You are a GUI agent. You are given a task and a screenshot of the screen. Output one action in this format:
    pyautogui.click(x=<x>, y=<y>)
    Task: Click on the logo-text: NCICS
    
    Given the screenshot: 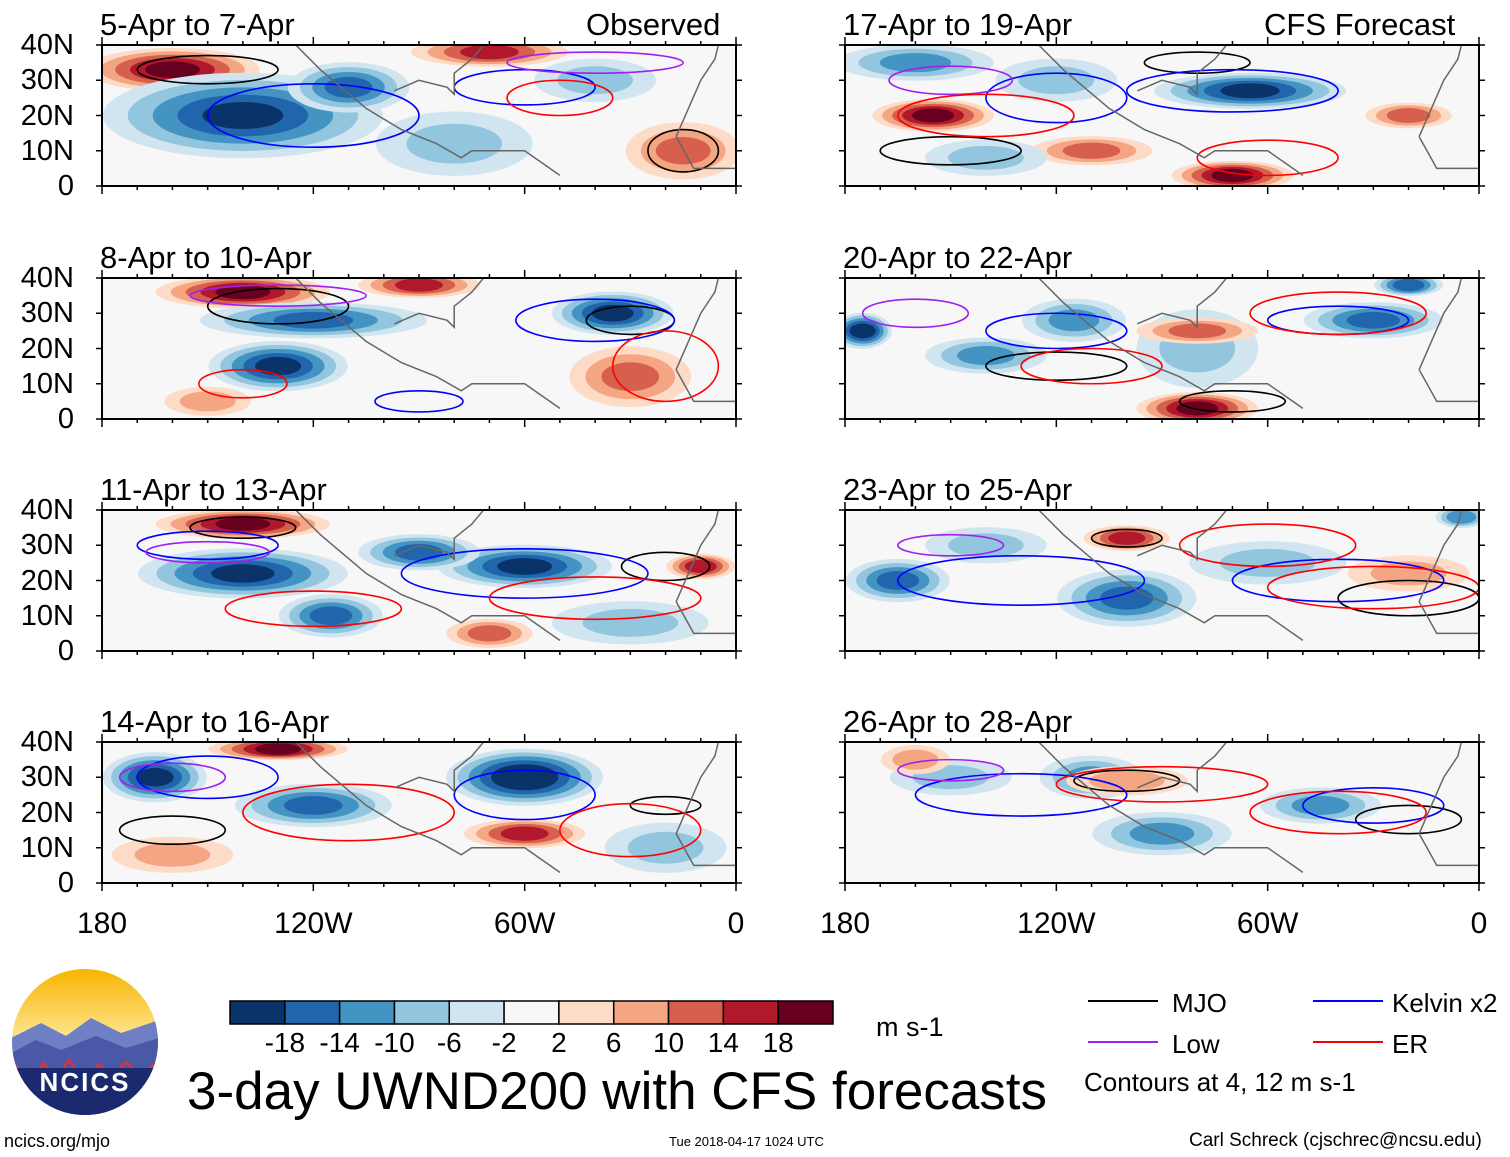 What is the action you would take?
    pyautogui.click(x=85, y=1082)
    